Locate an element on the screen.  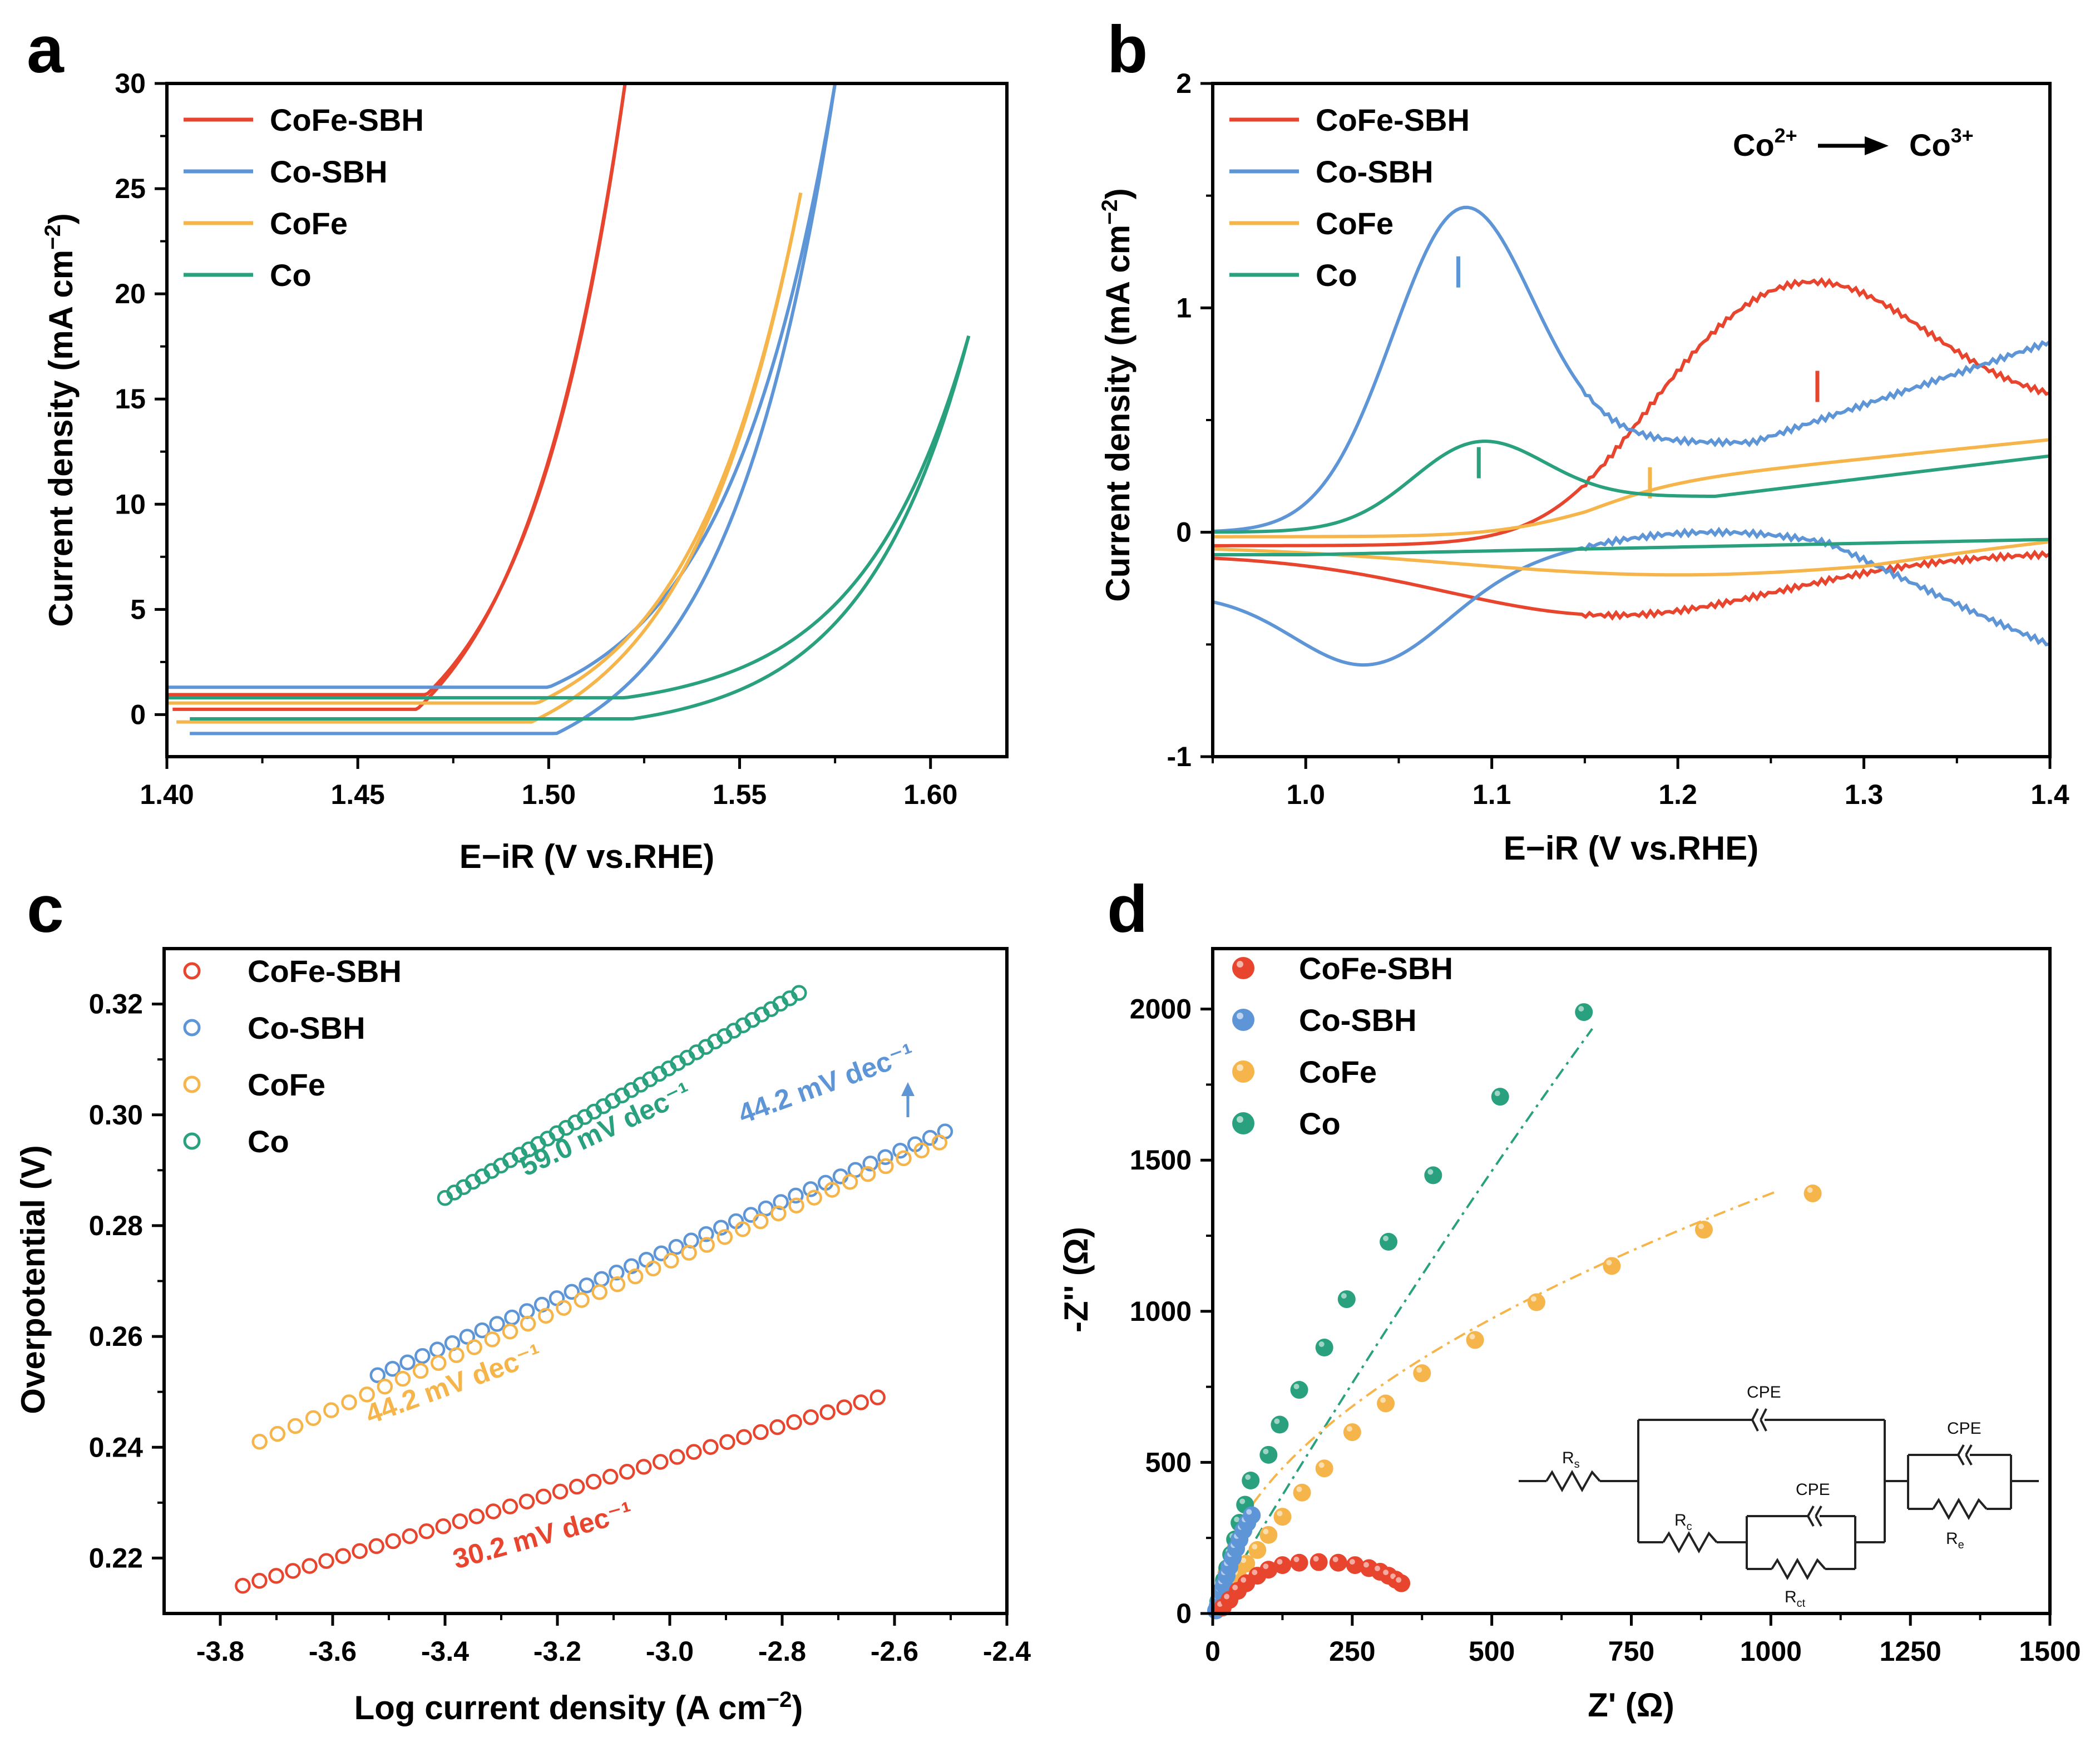
panel-d-xtick-label: 1250 is located at coordinates (1910, 1651).